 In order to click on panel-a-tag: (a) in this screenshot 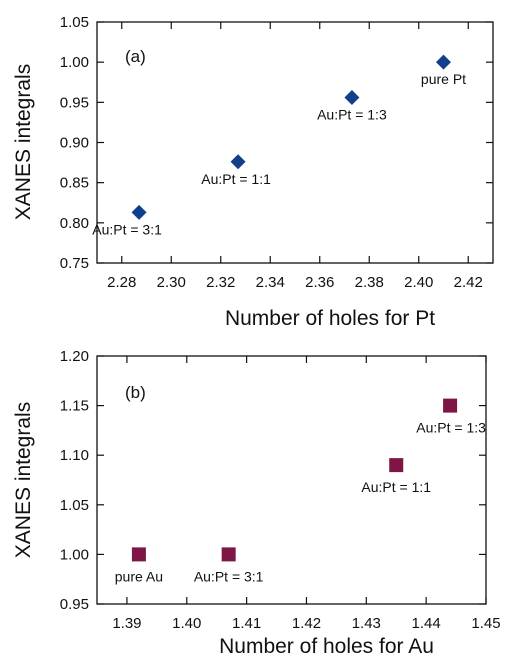, I will do `click(135, 56)`.